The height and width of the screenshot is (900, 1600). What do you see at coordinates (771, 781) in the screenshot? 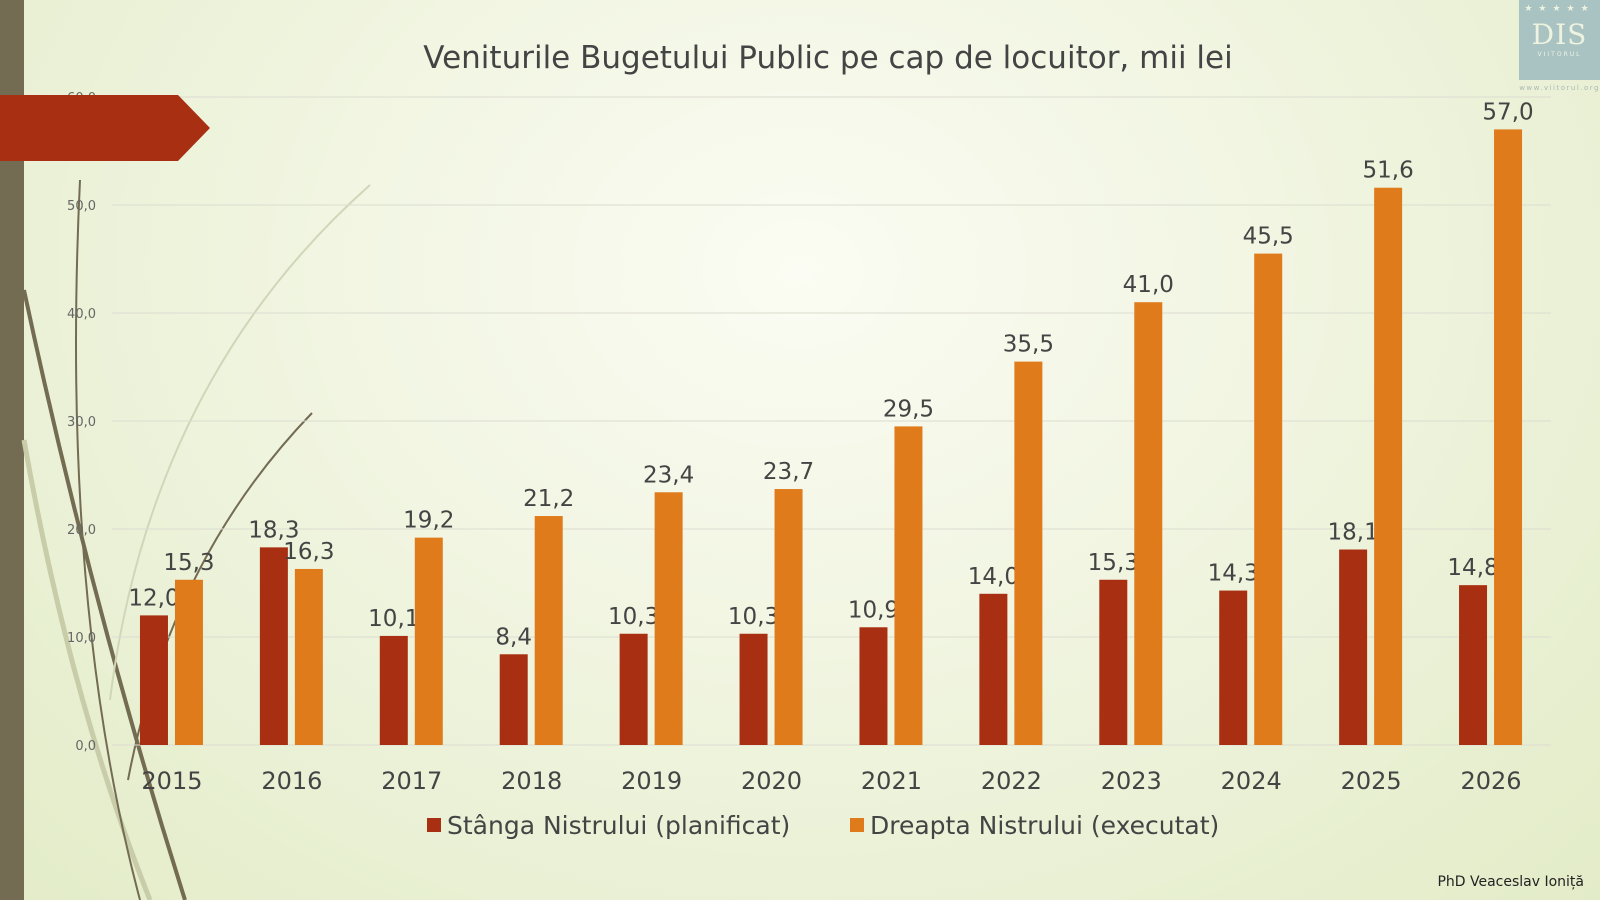
I see `x-tick-label: 2020` at bounding box center [771, 781].